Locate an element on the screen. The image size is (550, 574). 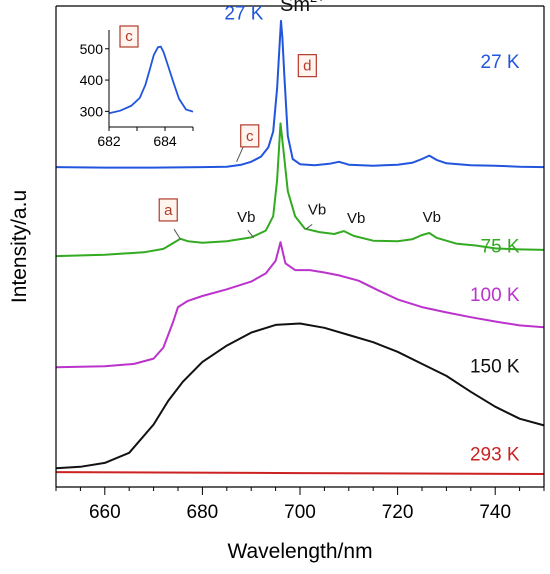
series-label: 100 K is located at coordinates (495, 295).